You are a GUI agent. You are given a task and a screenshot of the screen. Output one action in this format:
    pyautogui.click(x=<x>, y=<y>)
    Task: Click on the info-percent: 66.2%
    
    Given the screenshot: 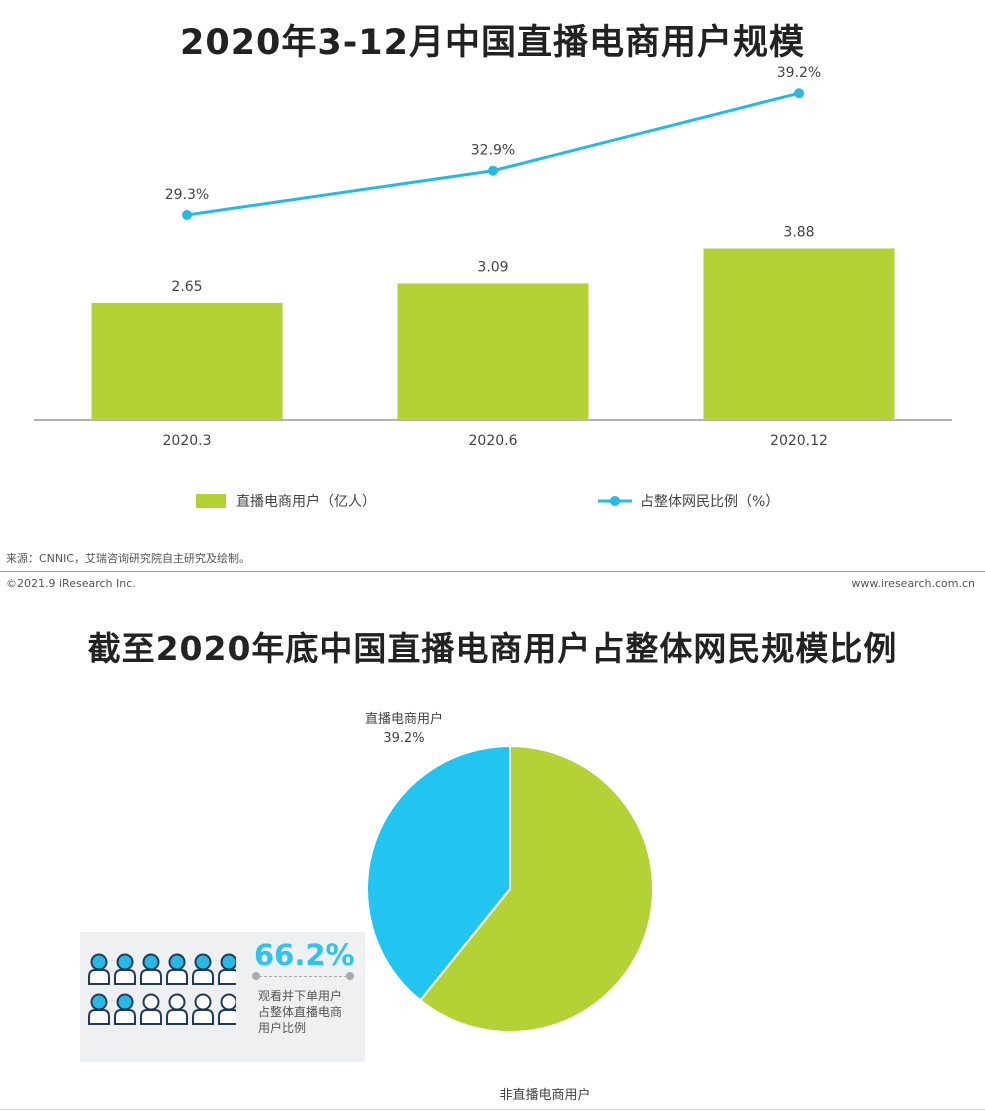 What is the action you would take?
    pyautogui.click(x=304, y=955)
    